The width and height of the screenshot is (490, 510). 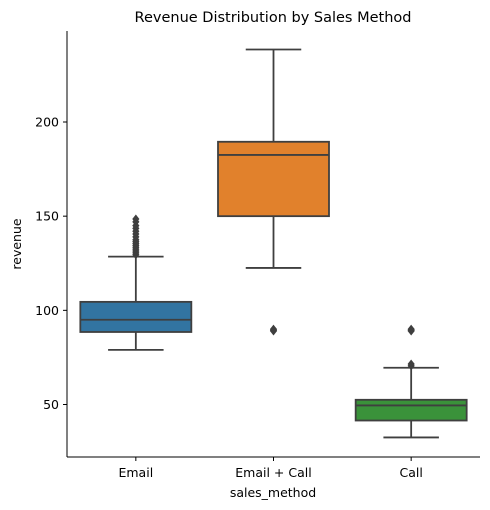 I want to click on x-tick-label: Call, so click(x=410, y=472).